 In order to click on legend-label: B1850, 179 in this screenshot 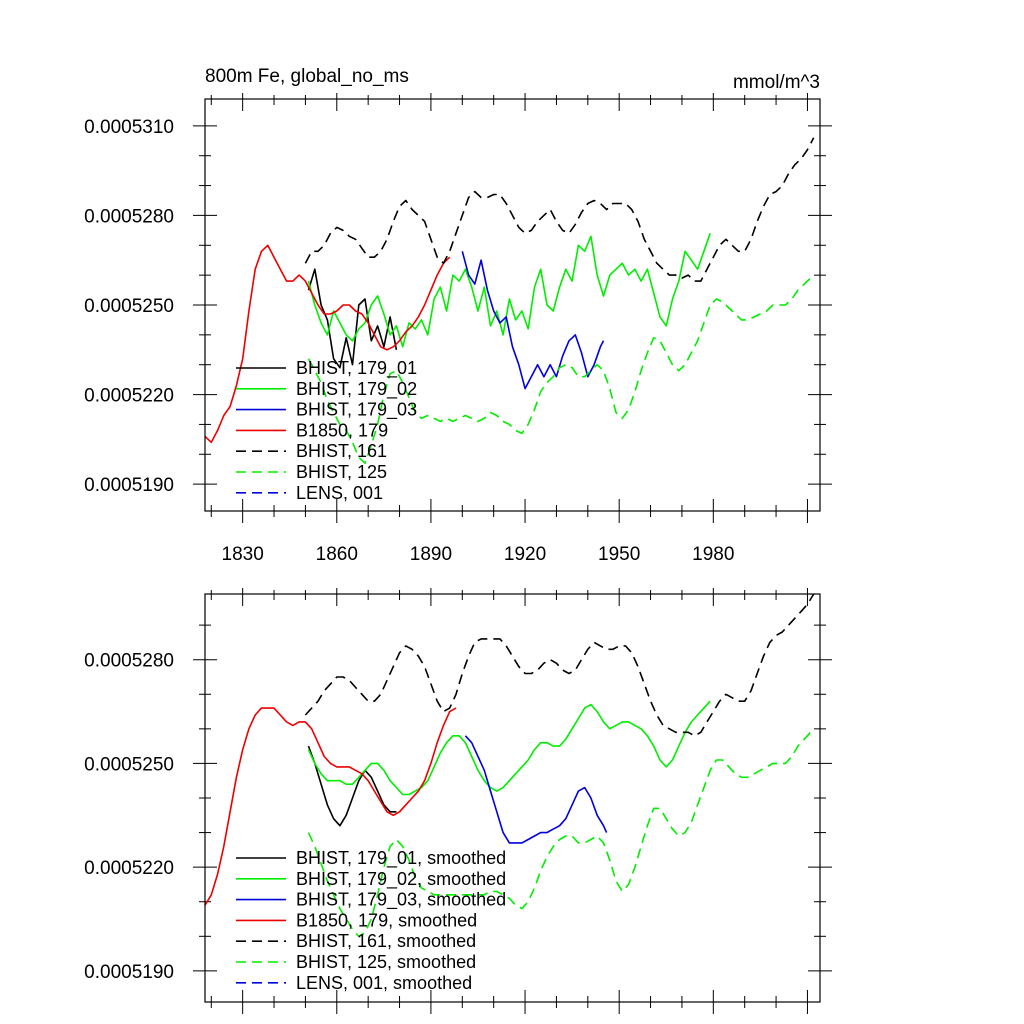, I will do `click(342, 430)`.